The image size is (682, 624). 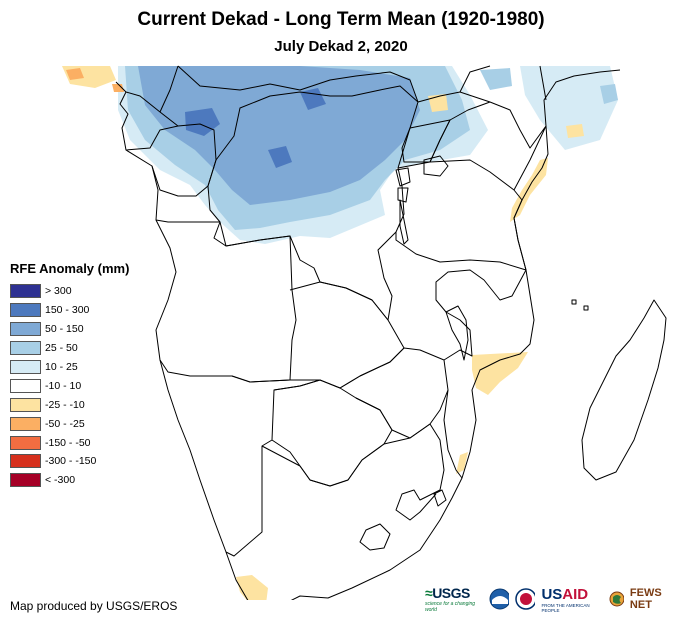 I want to click on boundary-angola, so click(x=226, y=301).